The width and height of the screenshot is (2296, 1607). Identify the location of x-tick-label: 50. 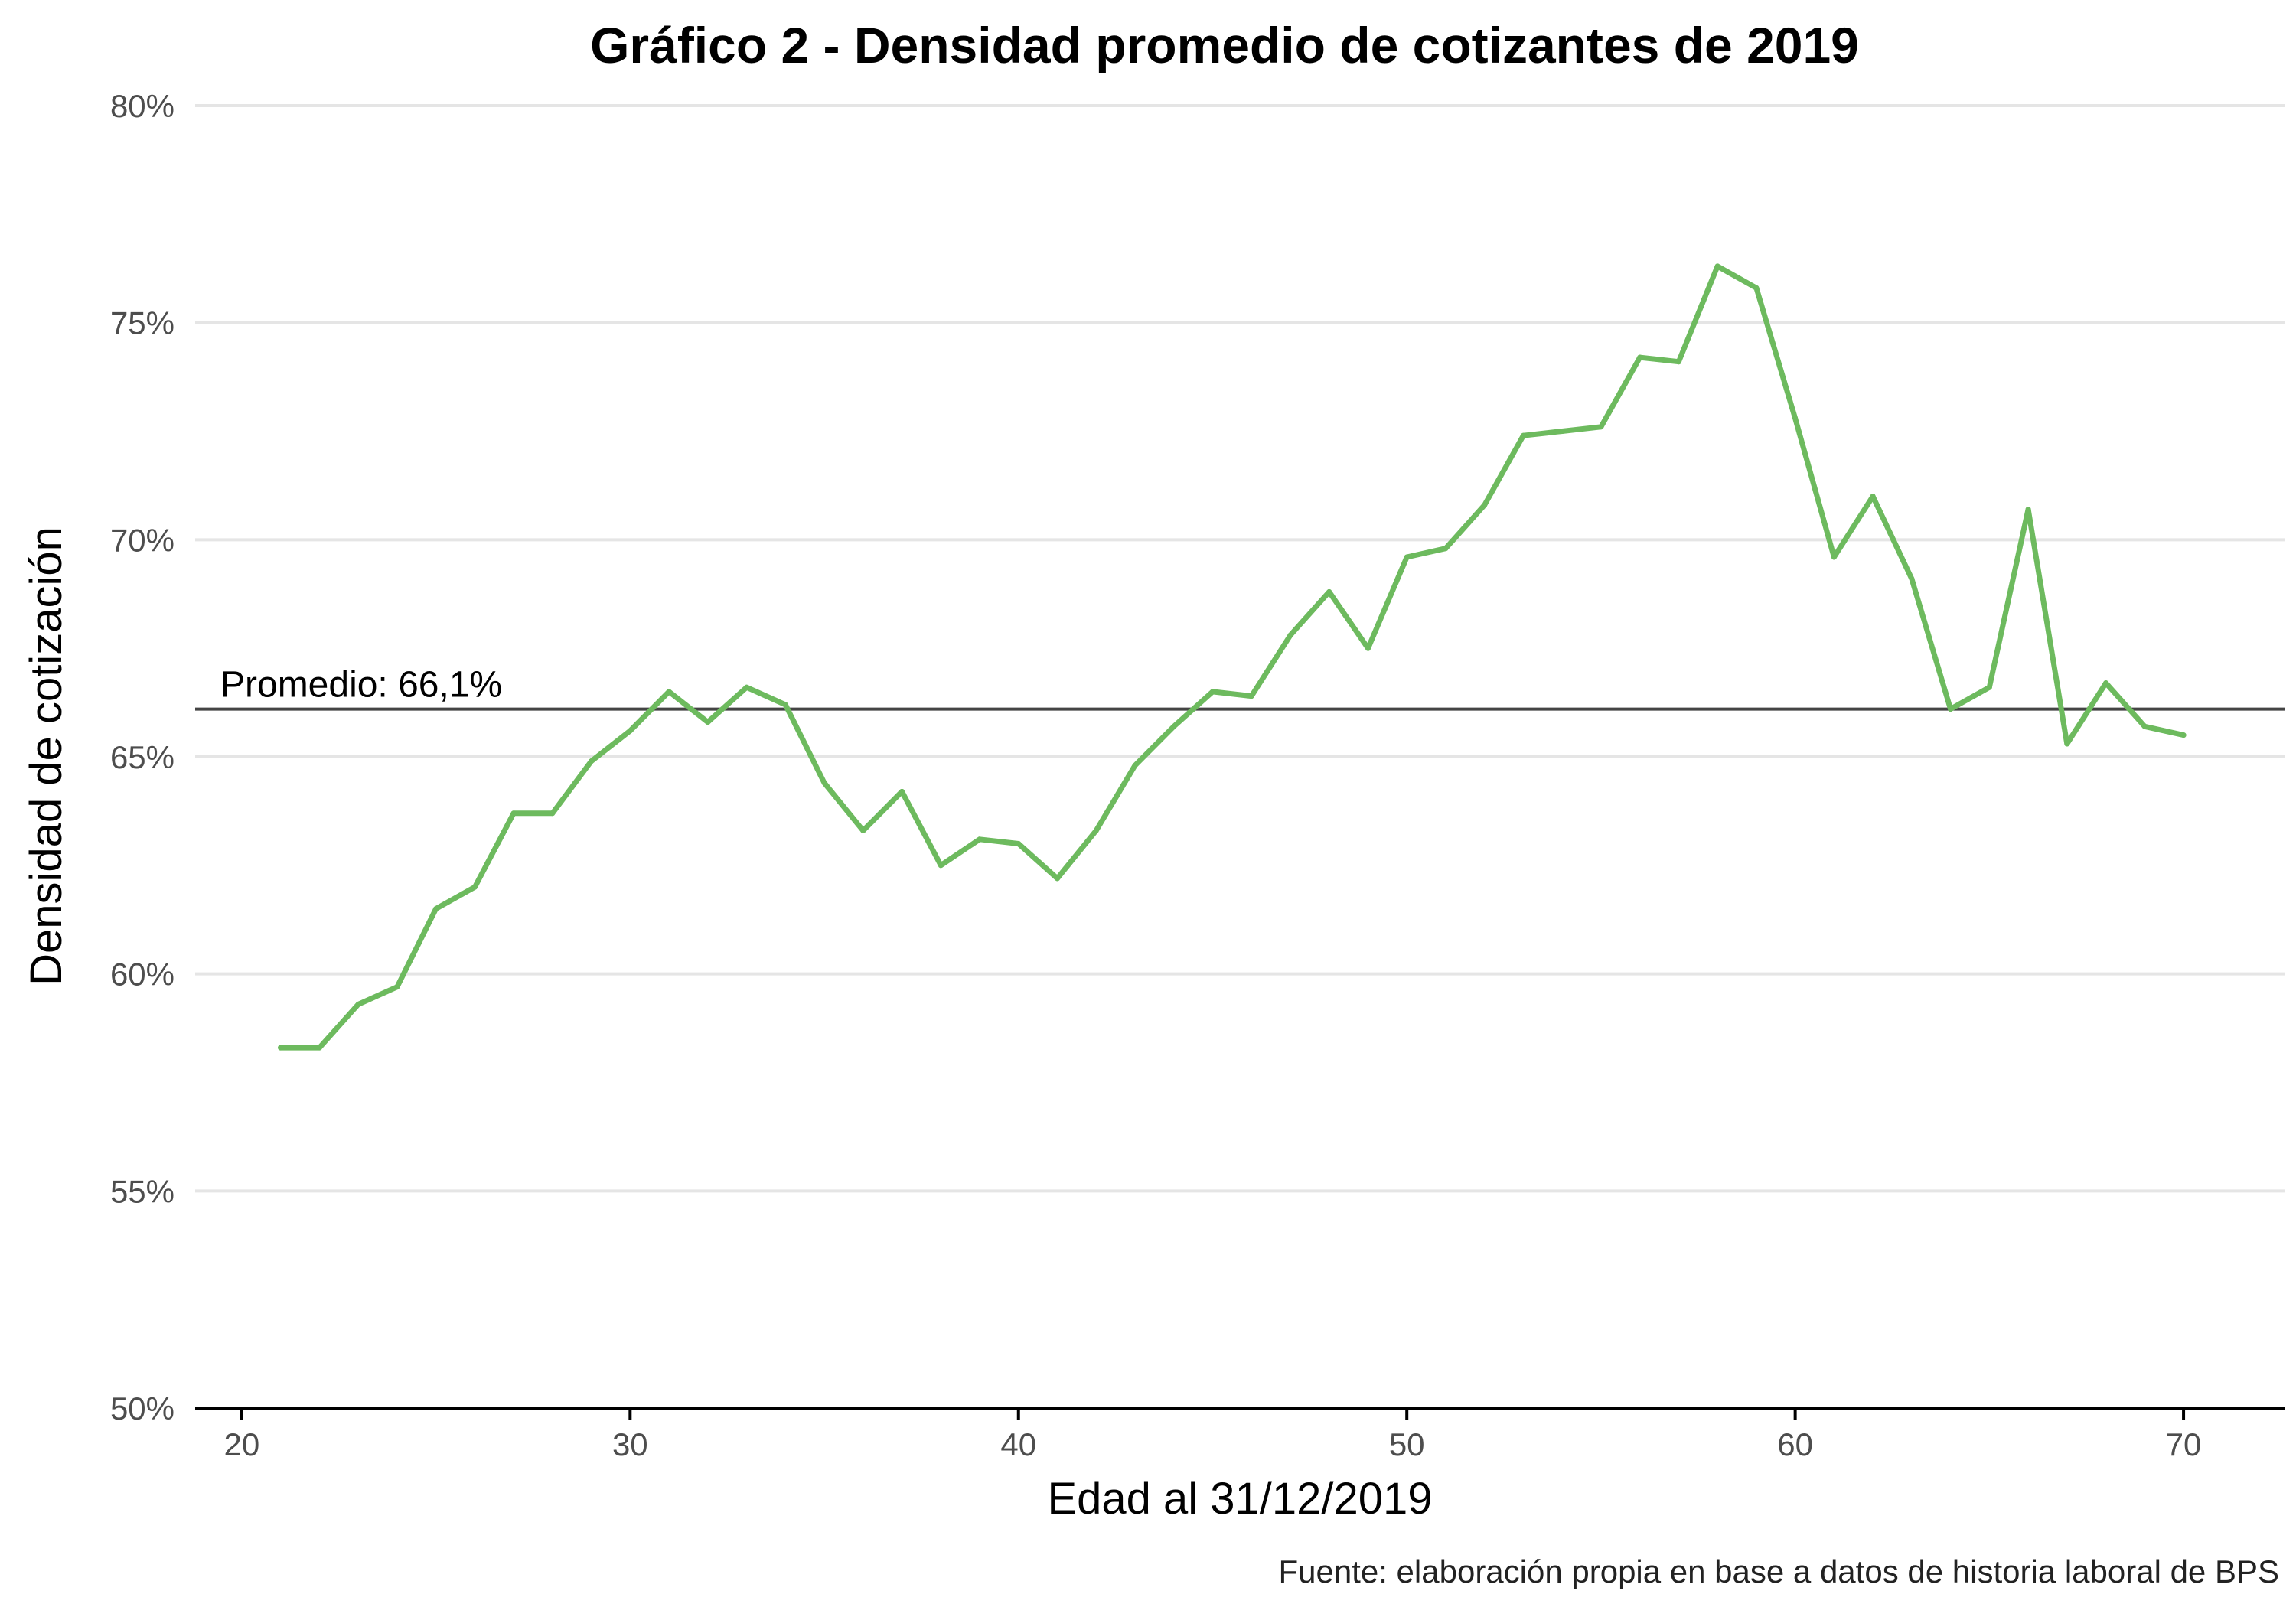
(1407, 1444).